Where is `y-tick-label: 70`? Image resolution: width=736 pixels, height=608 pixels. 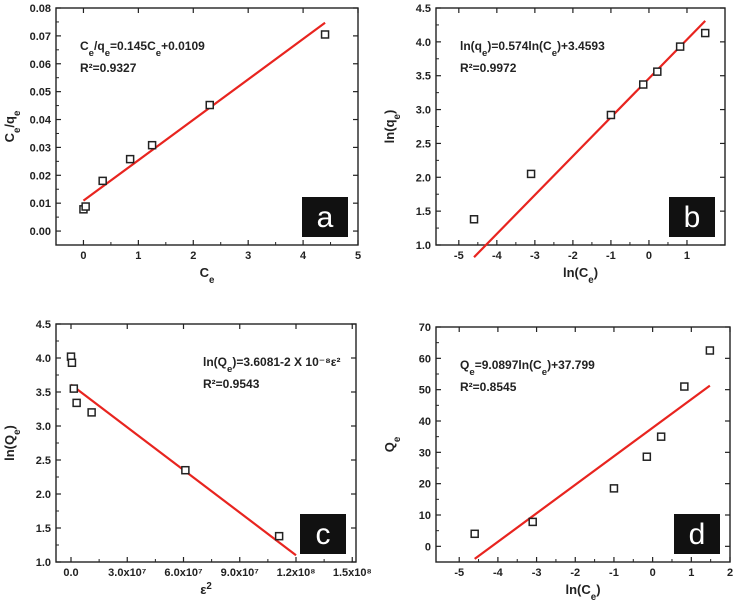 y-tick-label: 70 is located at coordinates (425, 328).